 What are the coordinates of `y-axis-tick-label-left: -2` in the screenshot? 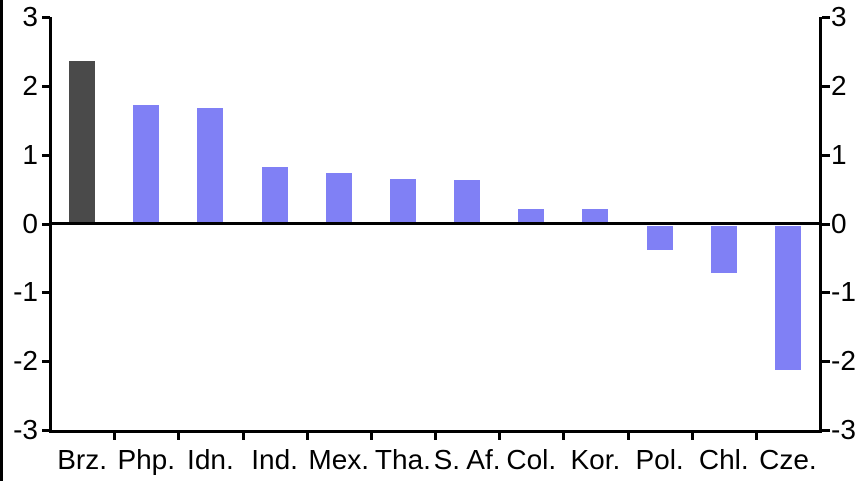 It's located at (25, 361).